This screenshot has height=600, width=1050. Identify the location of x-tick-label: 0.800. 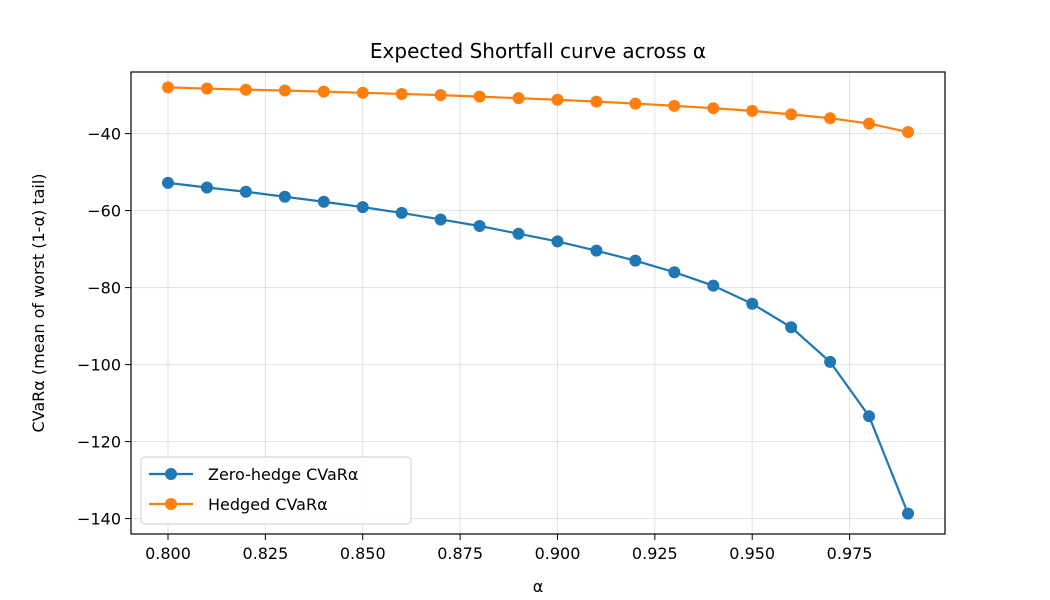
(168, 553).